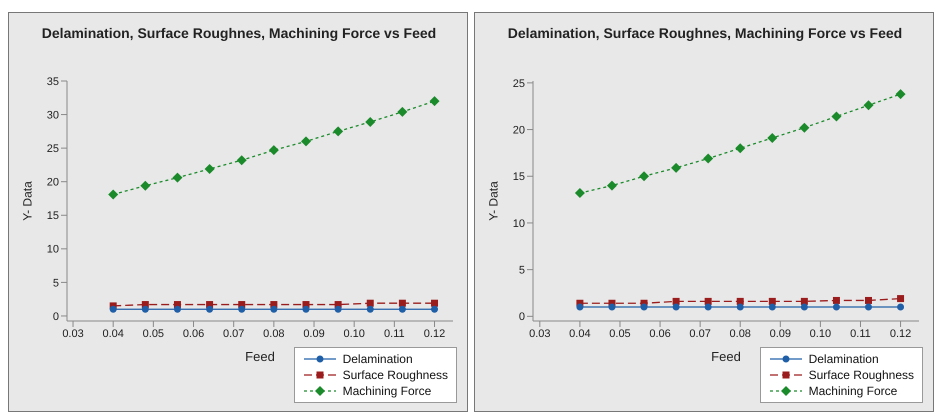  Describe the element at coordinates (52, 82) in the screenshot. I see `y-tick-label: 35` at that location.